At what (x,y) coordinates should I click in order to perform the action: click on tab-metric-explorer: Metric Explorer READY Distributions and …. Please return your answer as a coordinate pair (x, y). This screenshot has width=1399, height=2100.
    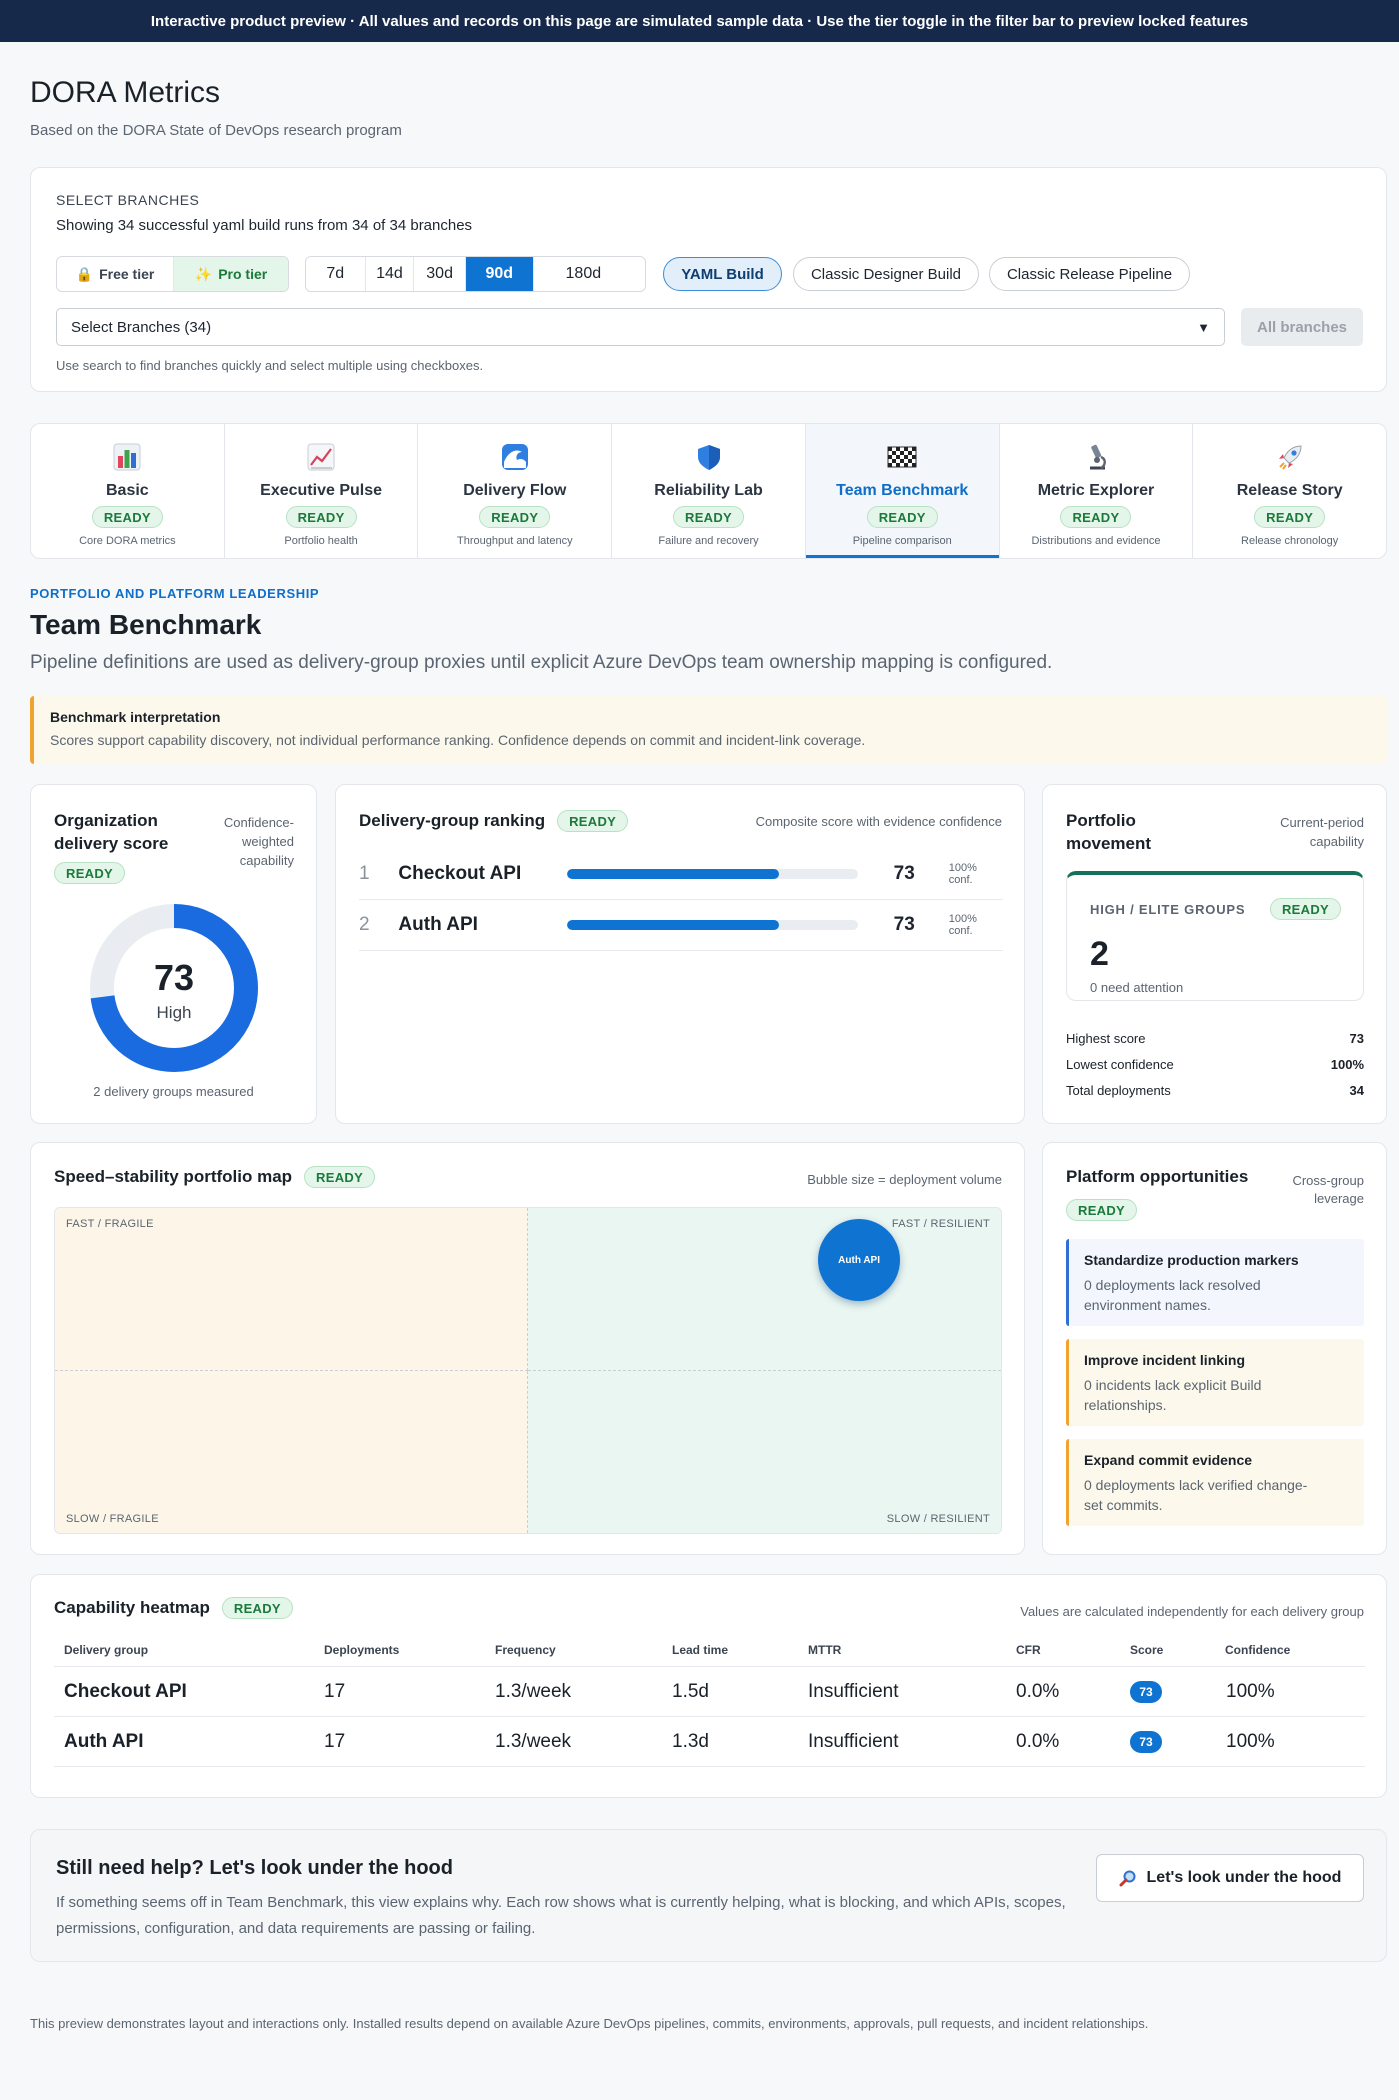
    Looking at the image, I should click on (1097, 491).